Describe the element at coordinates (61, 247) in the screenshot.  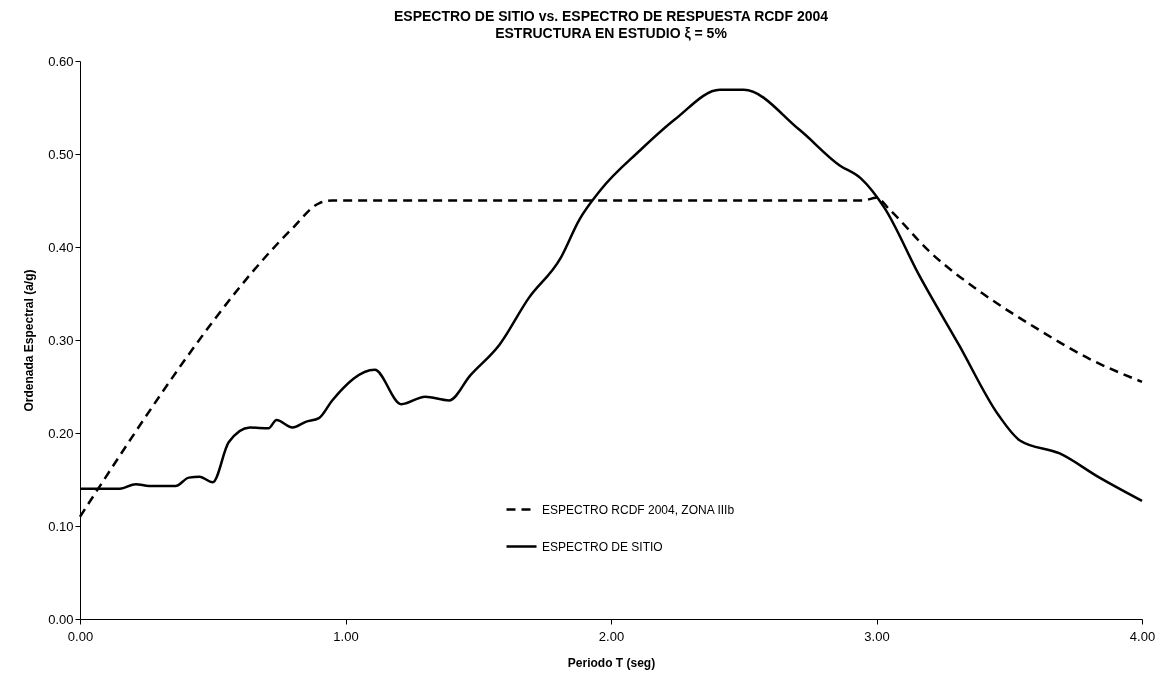
I see `y-tick-label: 0.40` at that location.